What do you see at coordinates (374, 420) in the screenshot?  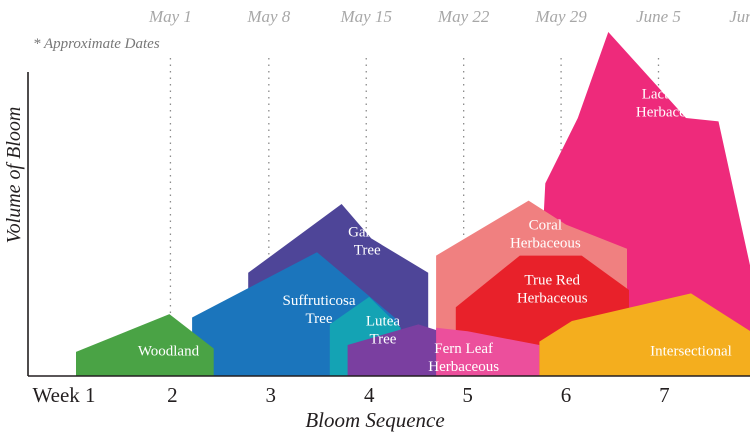 I see `x-axis-title: Bloom Sequence` at bounding box center [374, 420].